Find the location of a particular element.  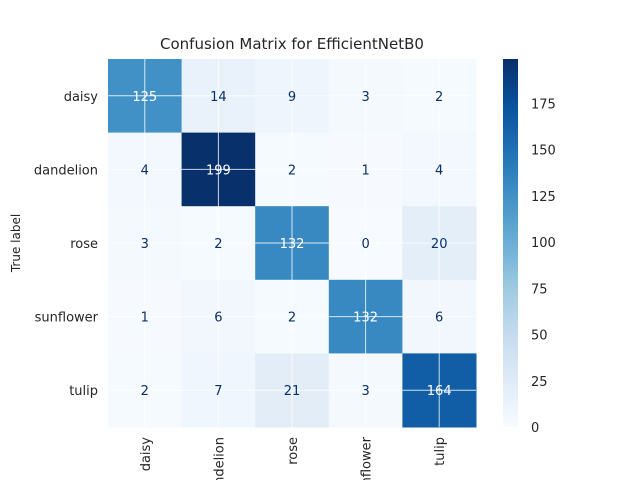

x-tick-label: daisy is located at coordinates (146, 454).